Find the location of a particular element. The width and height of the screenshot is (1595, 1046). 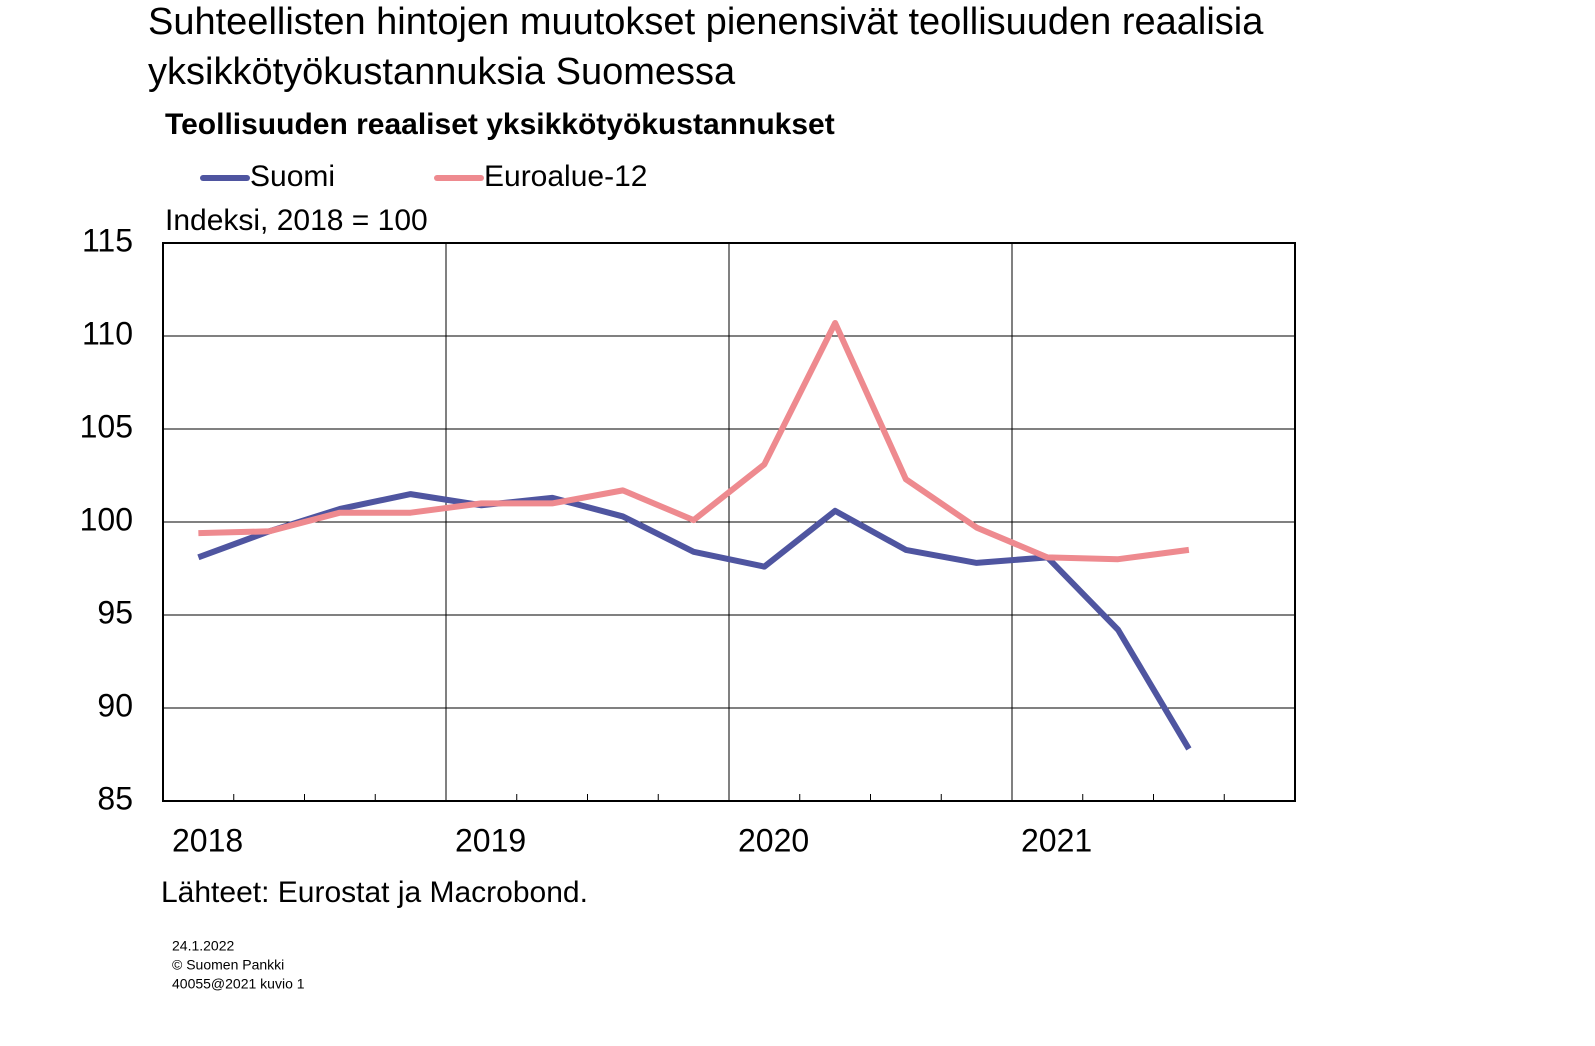

y-tick-label: 95 is located at coordinates (115, 612).